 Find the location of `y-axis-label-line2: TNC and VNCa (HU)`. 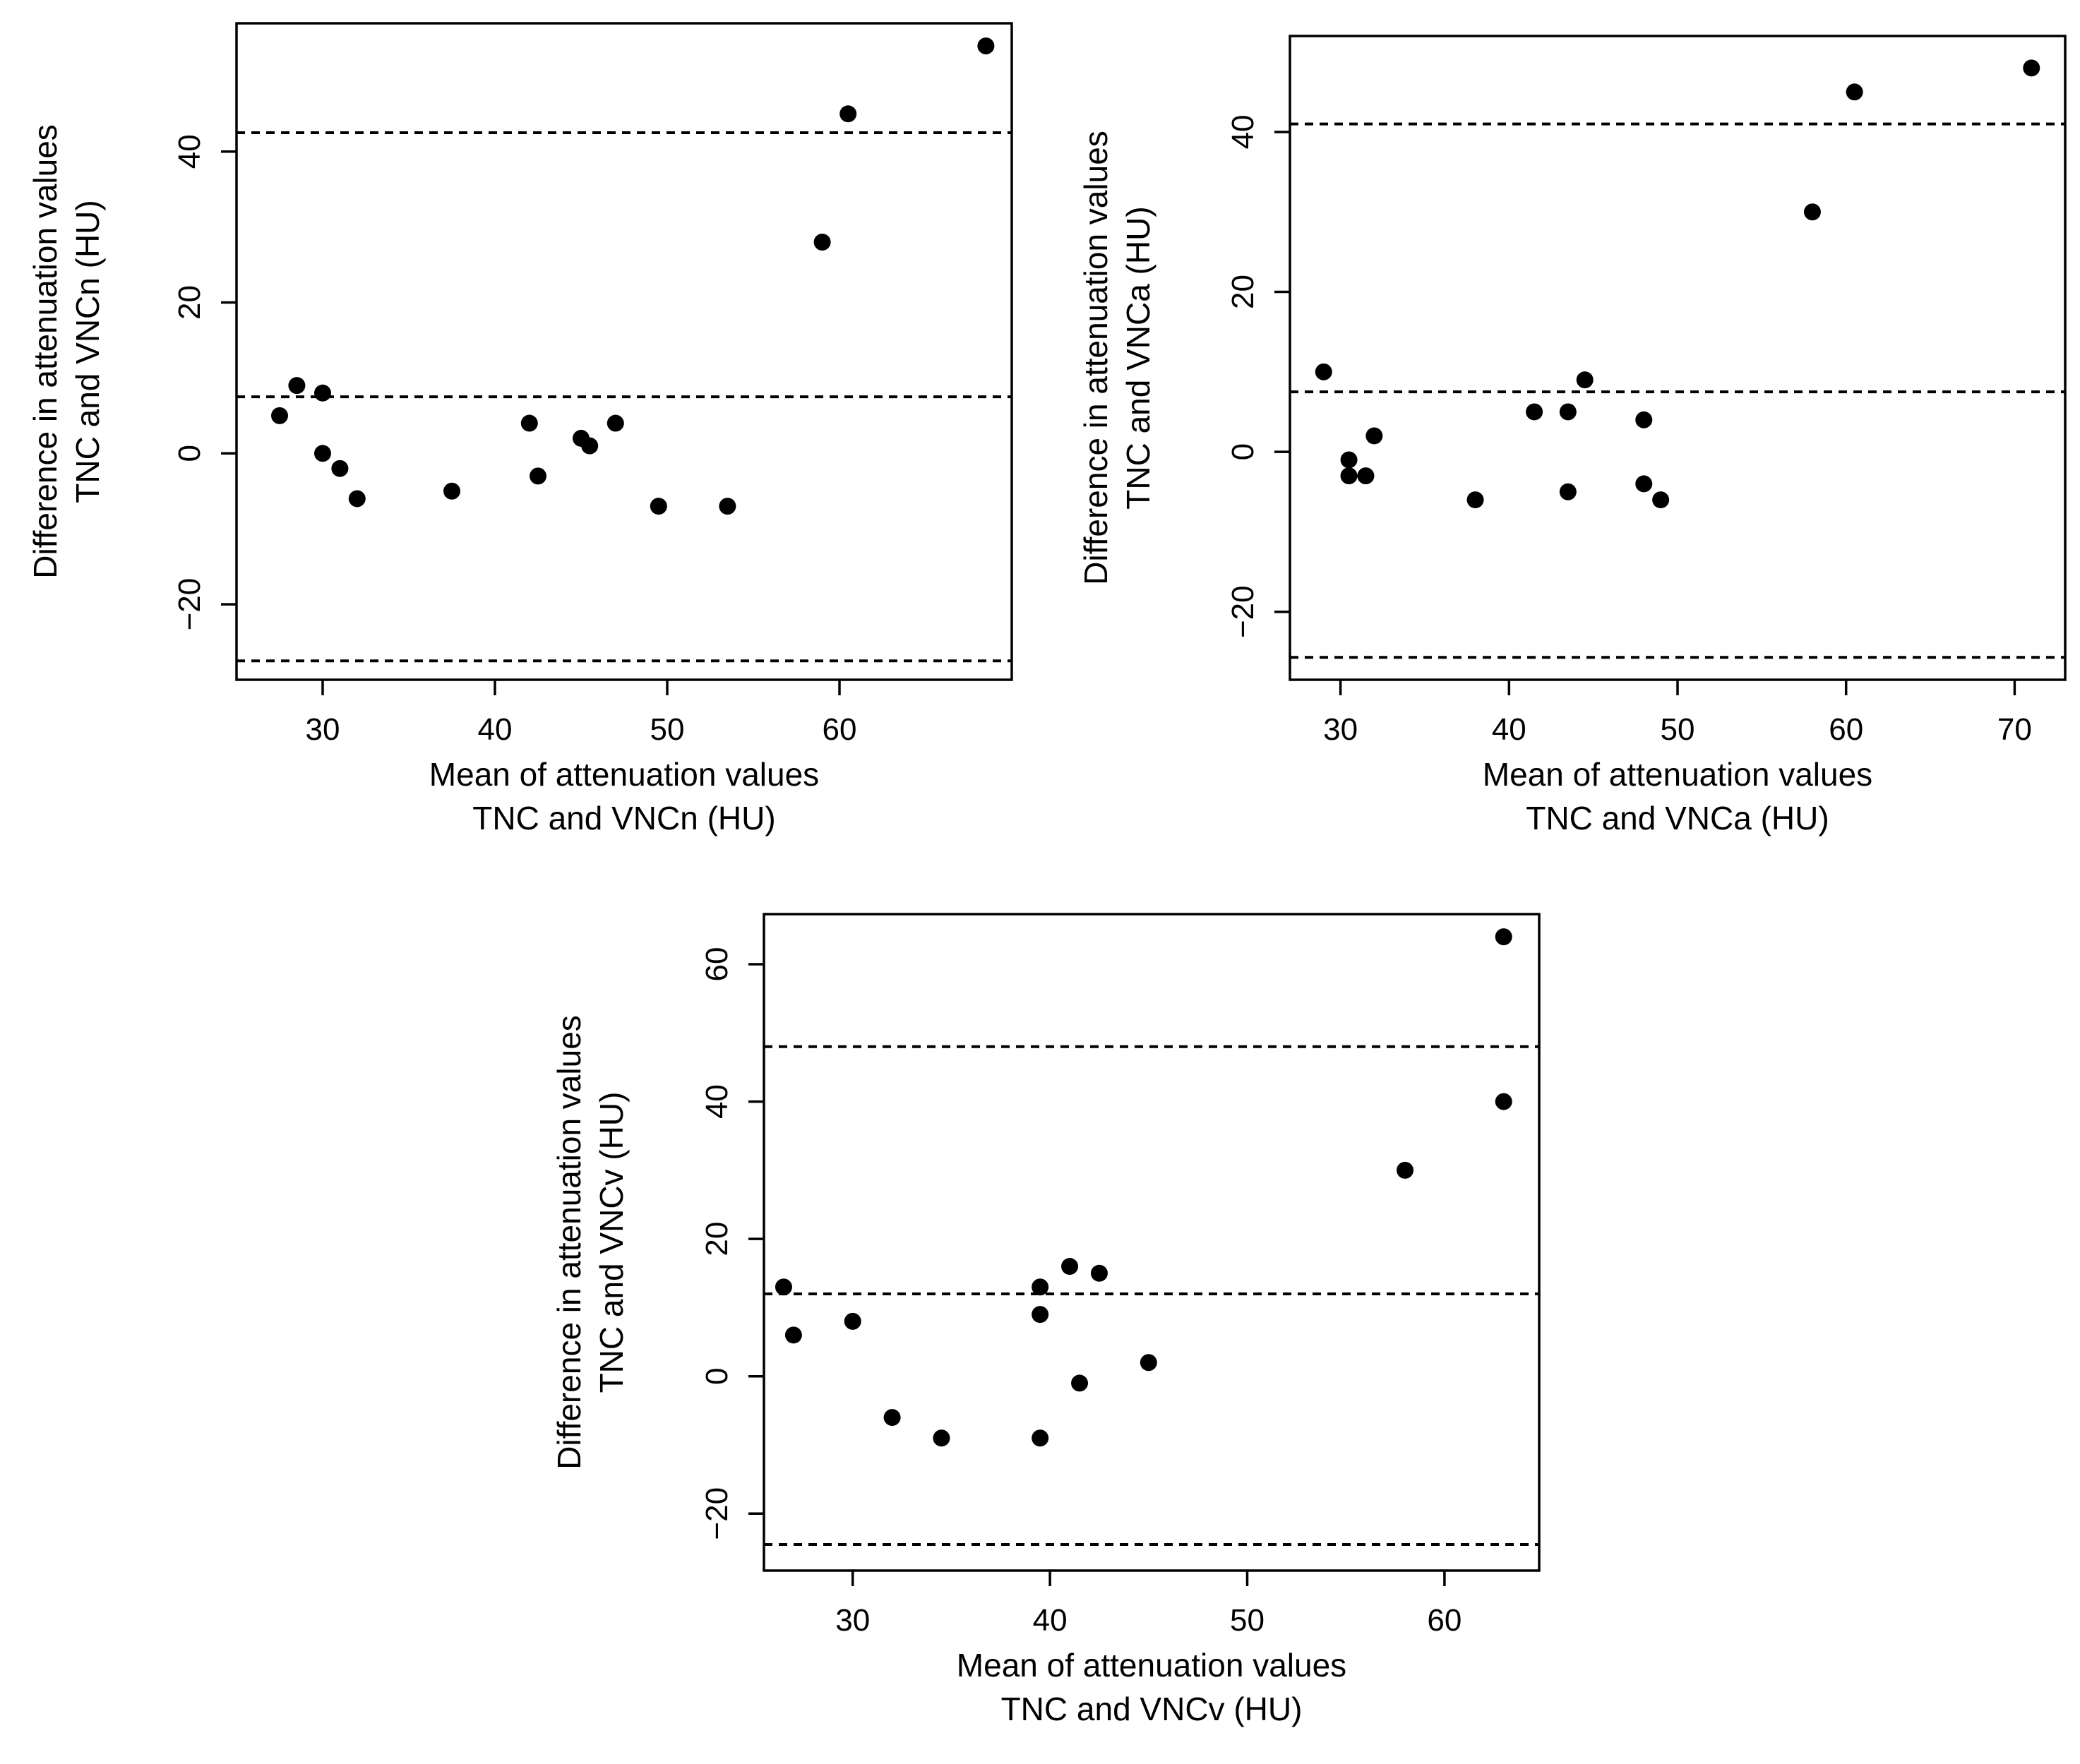

y-axis-label-line2: TNC and VNCa (HU) is located at coordinates (1138, 358).